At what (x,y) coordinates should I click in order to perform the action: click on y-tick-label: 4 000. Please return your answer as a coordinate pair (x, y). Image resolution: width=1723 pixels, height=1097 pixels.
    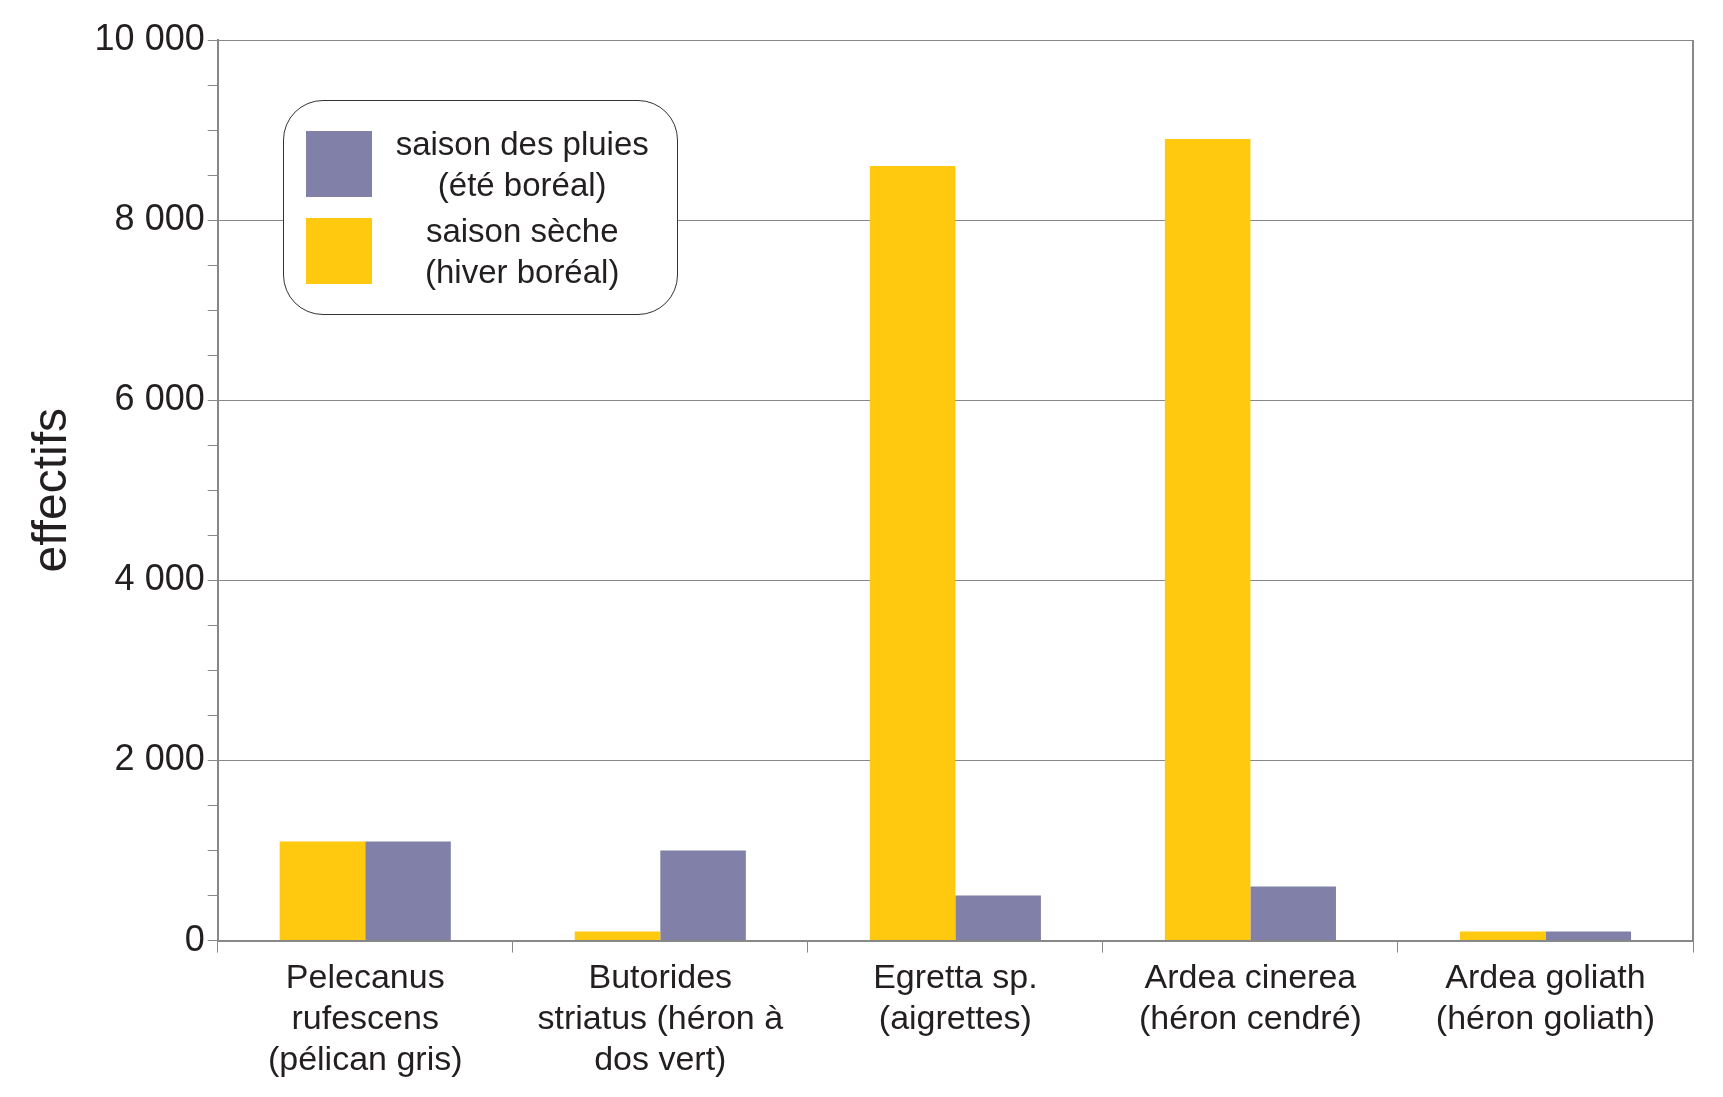
    Looking at the image, I should click on (159, 578).